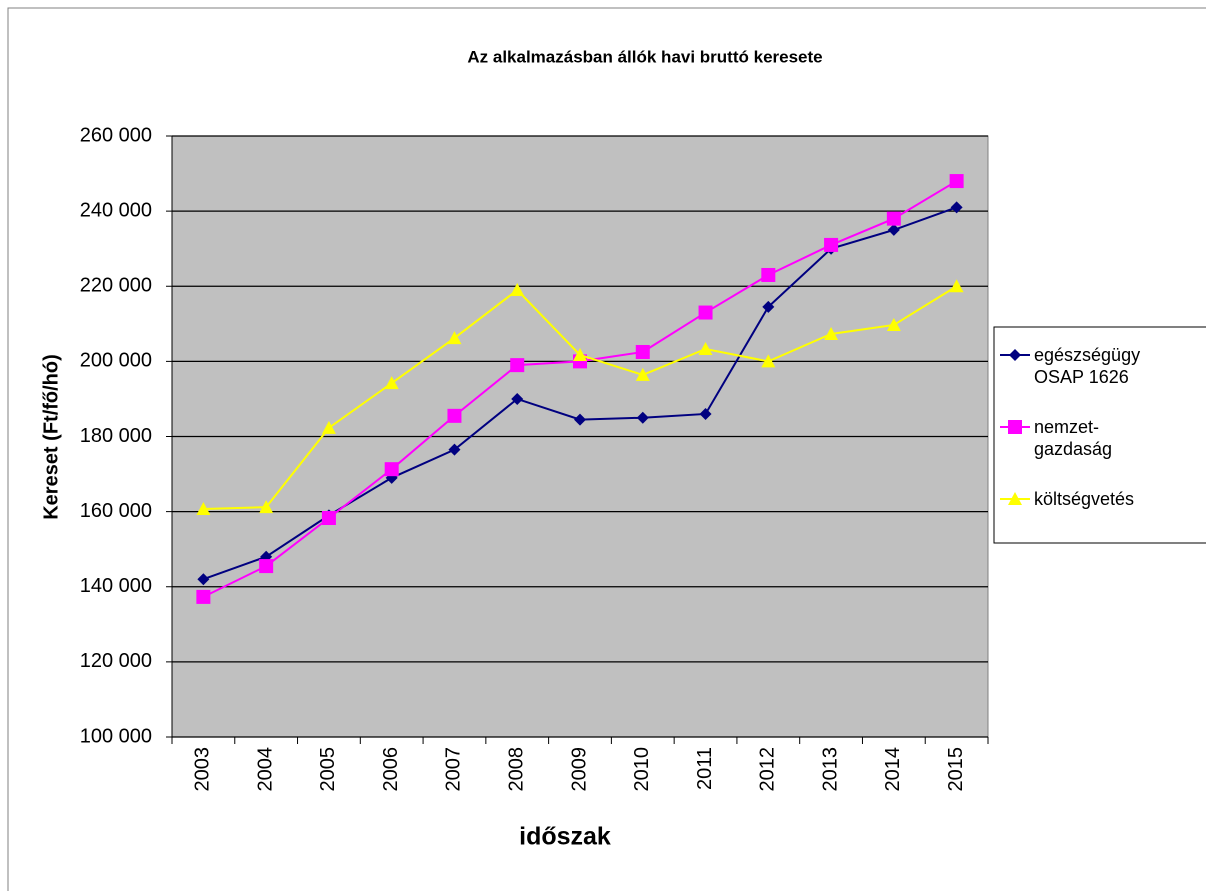 The height and width of the screenshot is (891, 1206). I want to click on x-tick-label: 2010, so click(642, 769).